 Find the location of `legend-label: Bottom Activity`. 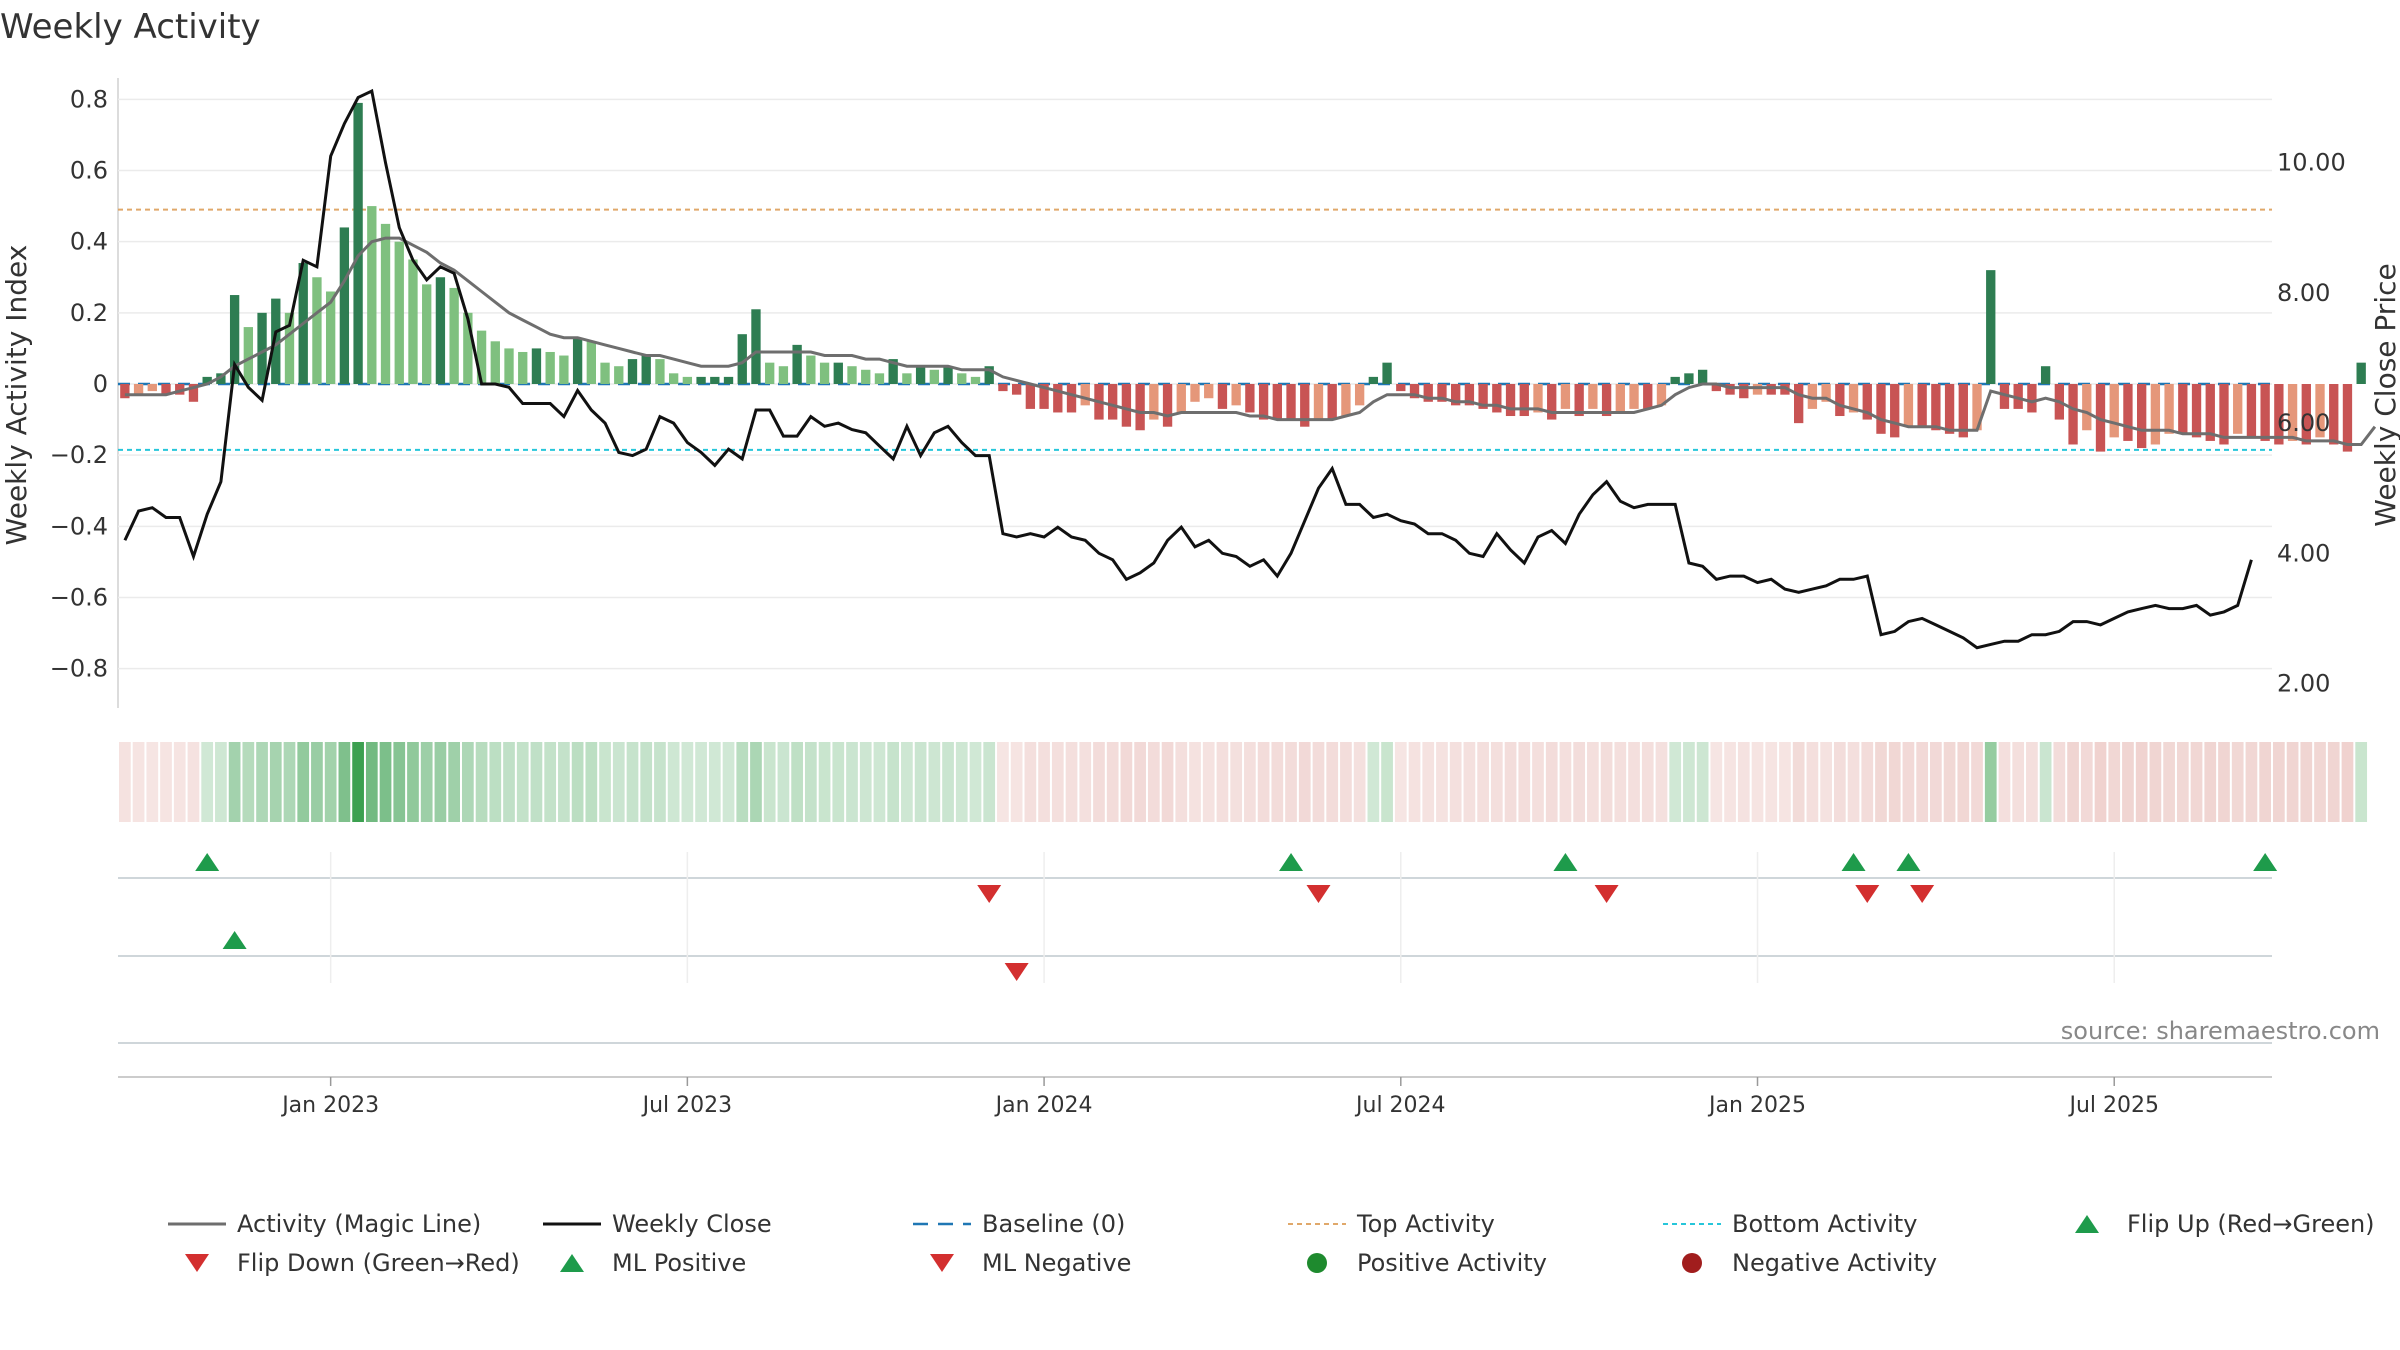

legend-label: Bottom Activity is located at coordinates (1824, 1224).